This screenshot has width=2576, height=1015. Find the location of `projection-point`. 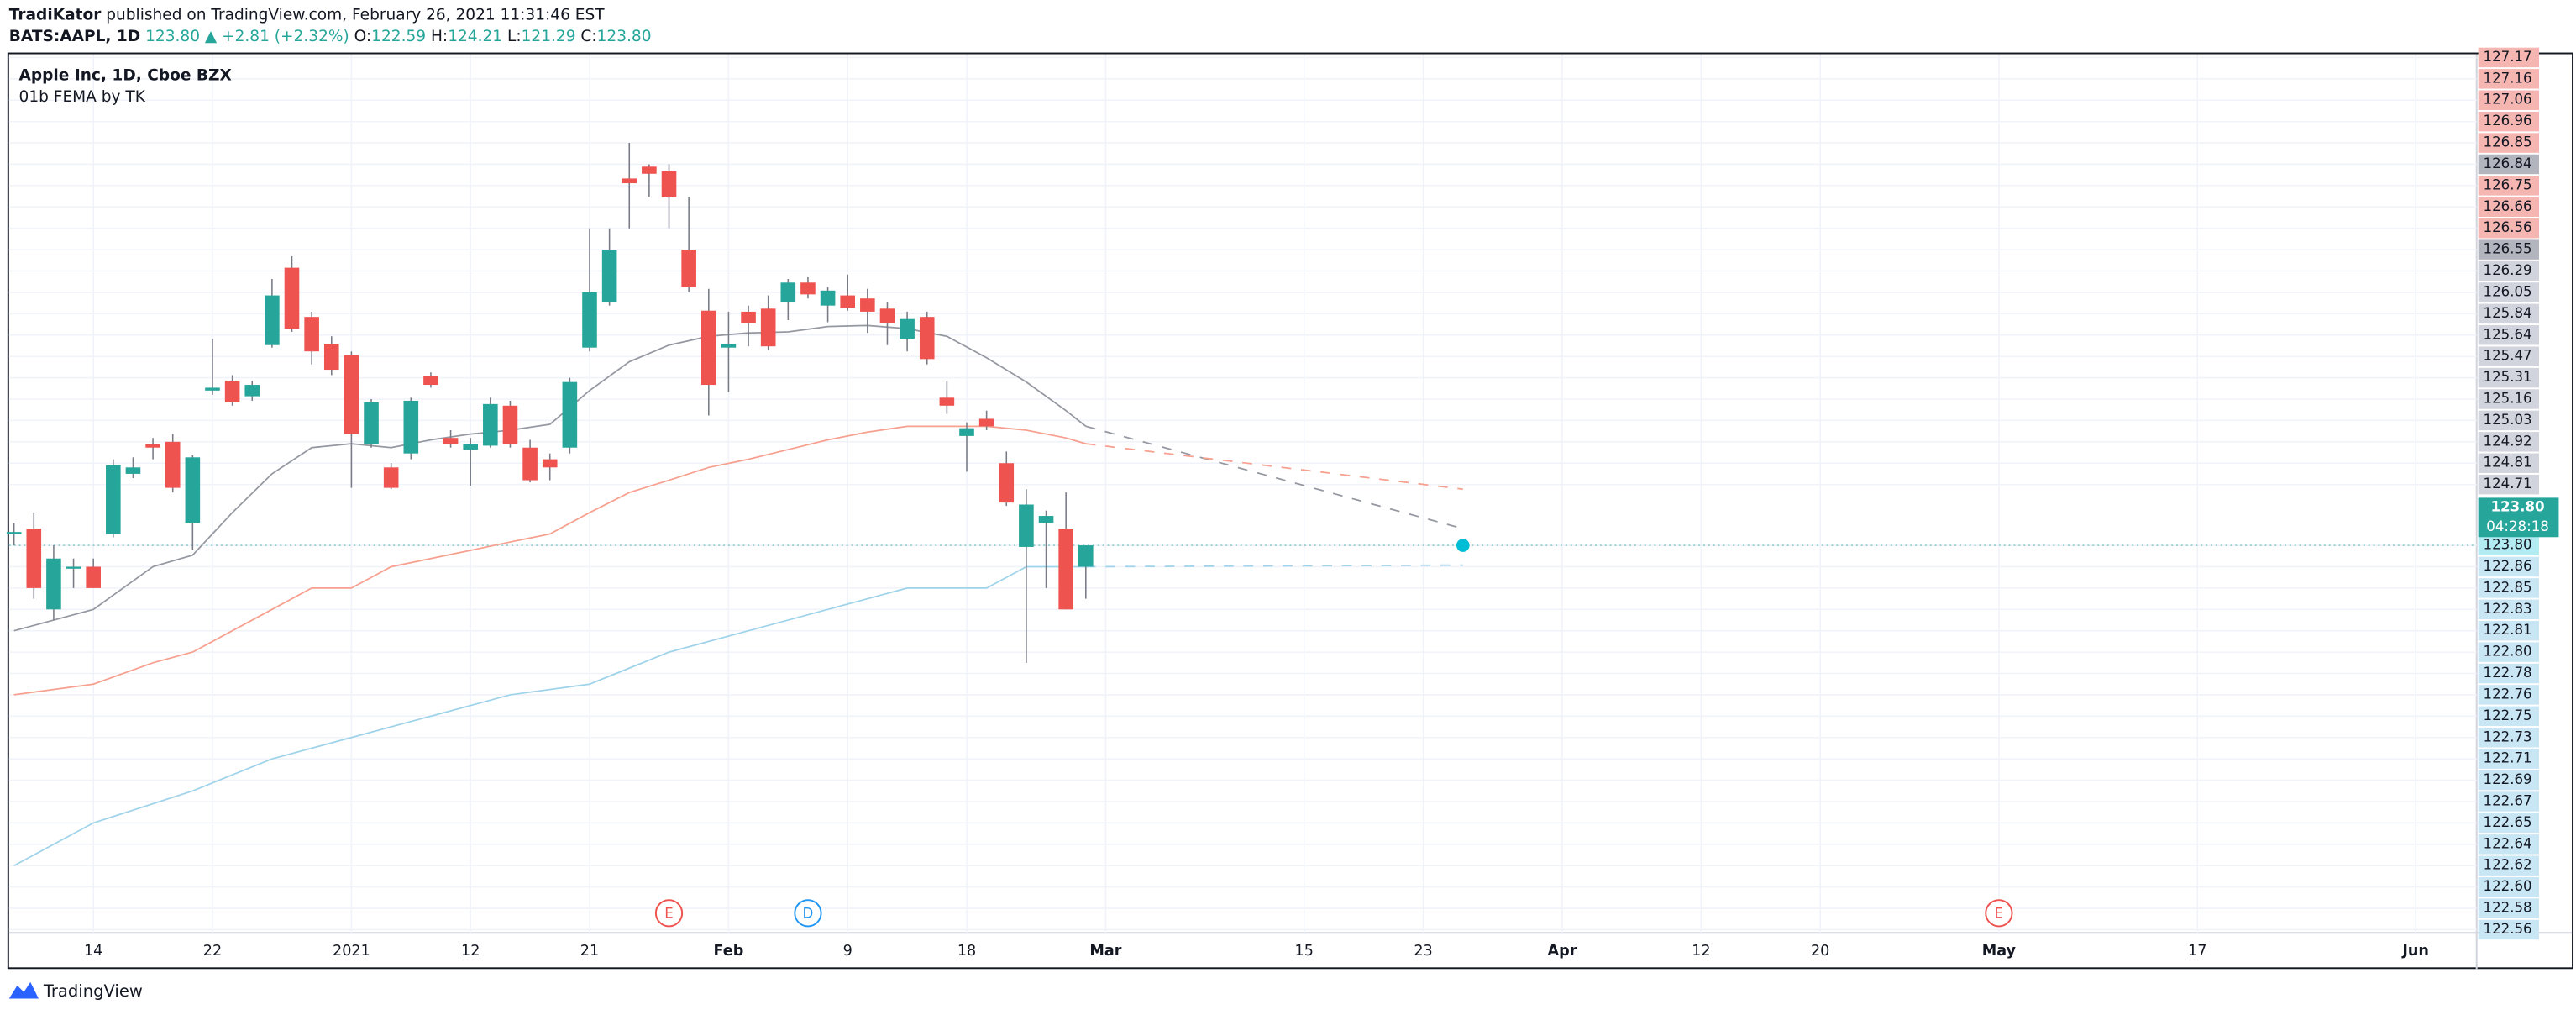

projection-point is located at coordinates (1463, 545).